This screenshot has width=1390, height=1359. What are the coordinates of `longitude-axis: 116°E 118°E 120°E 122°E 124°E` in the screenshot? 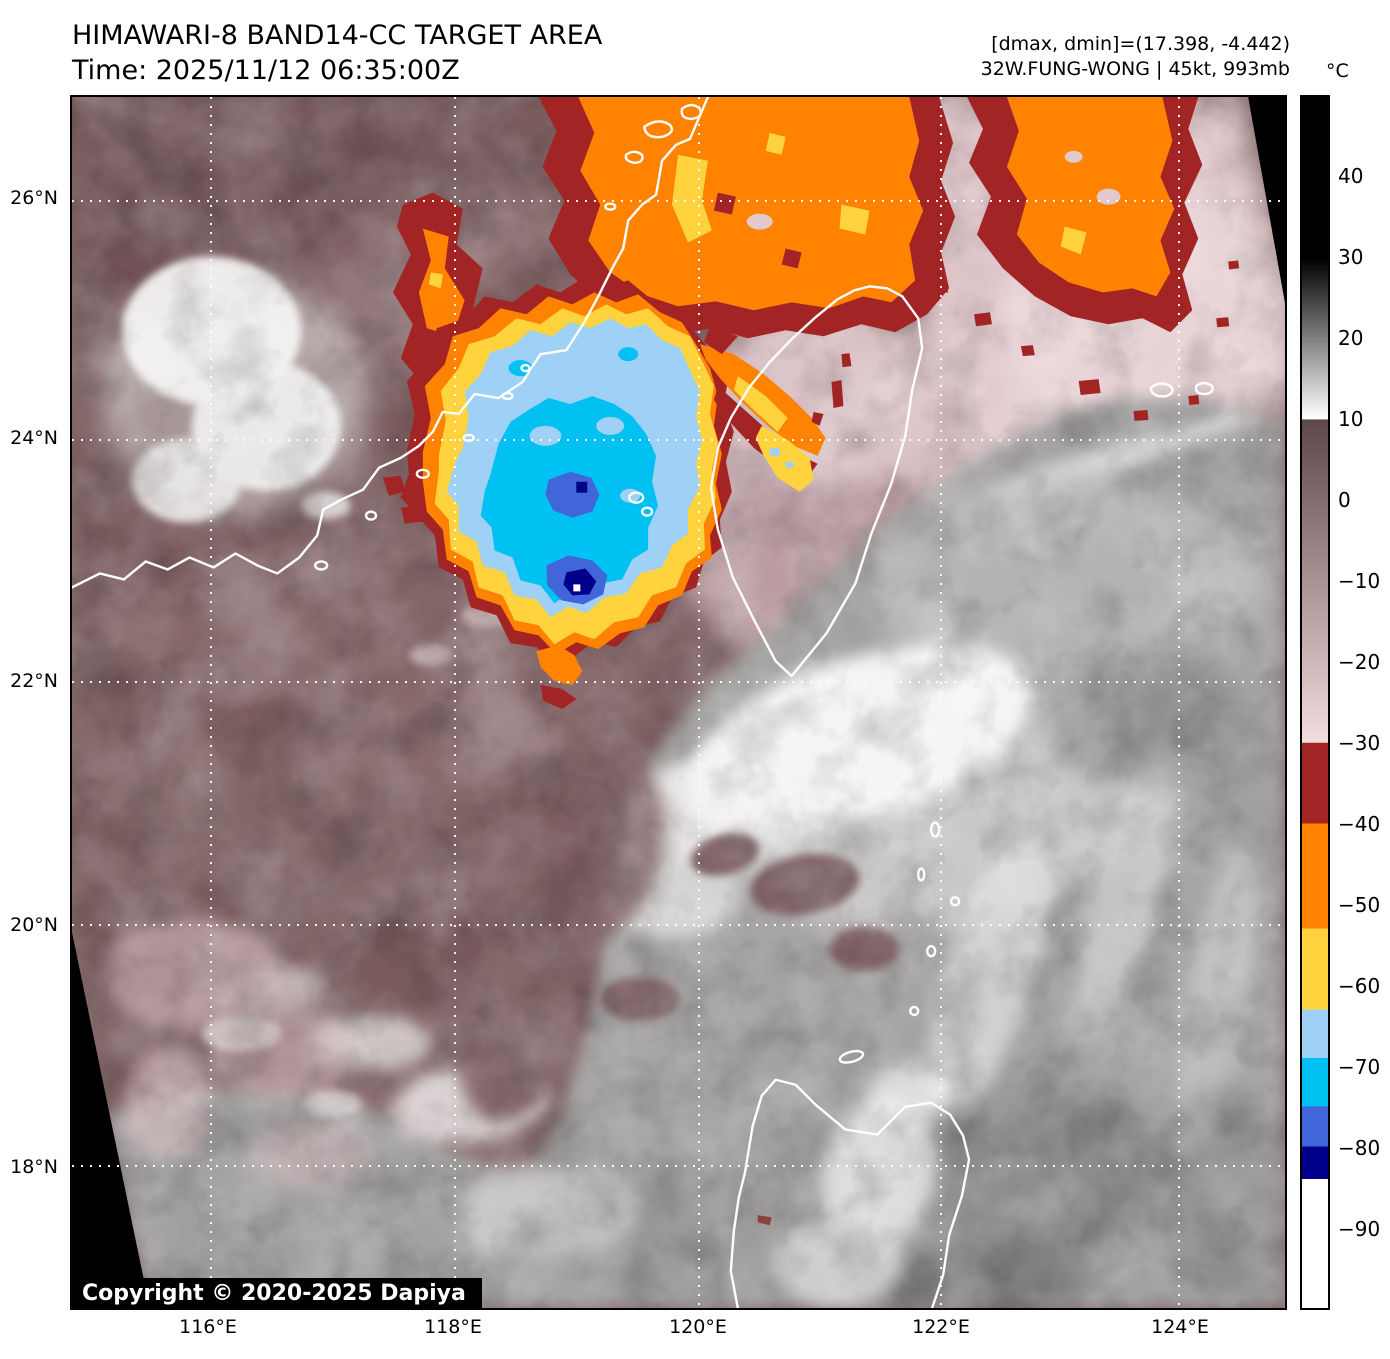 It's located at (678, 1330).